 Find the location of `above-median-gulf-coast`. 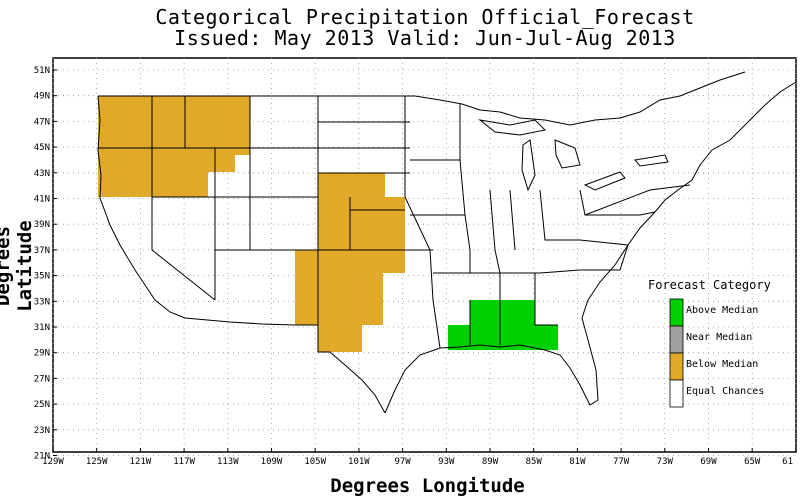

above-median-gulf-coast is located at coordinates (503, 325).